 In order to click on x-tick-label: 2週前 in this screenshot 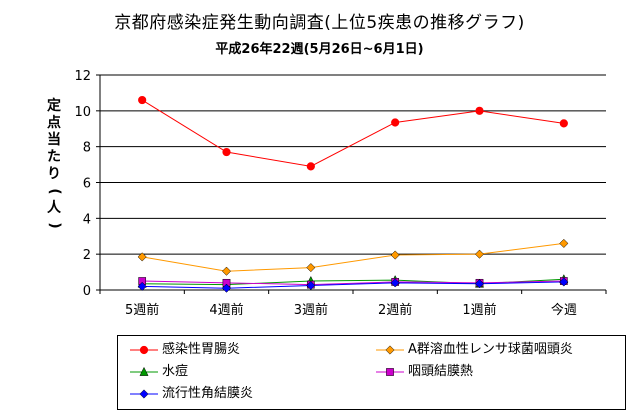, I will do `click(395, 310)`.